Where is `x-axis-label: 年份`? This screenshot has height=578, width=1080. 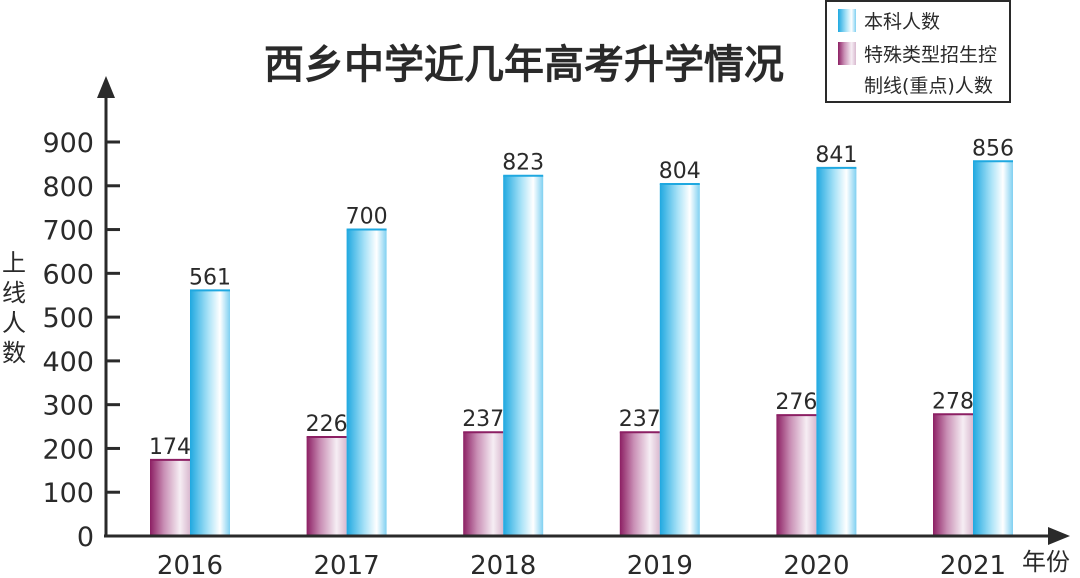 x-axis-label: 年份 is located at coordinates (1046, 562).